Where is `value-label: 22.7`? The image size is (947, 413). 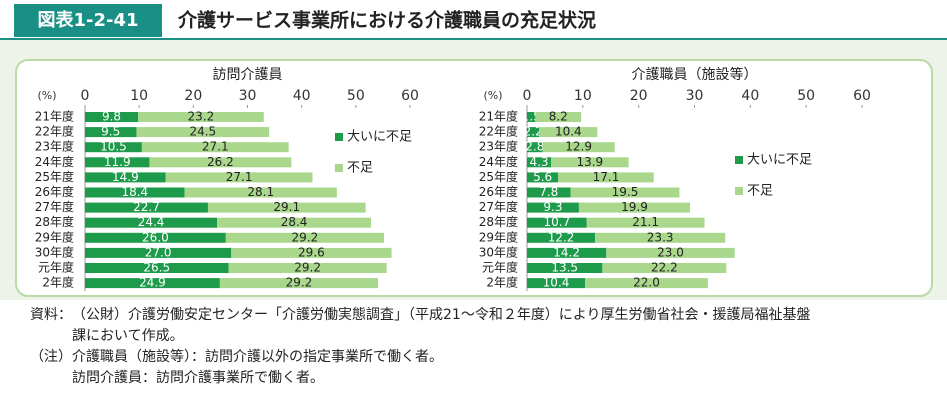
value-label: 22.7 is located at coordinates (146, 207).